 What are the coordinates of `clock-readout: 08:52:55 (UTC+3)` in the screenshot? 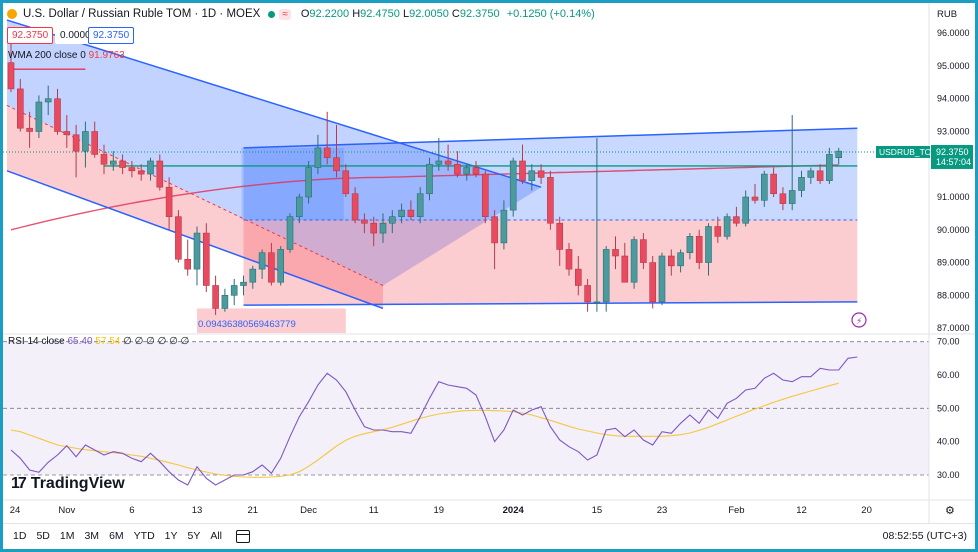 It's located at (924, 536).